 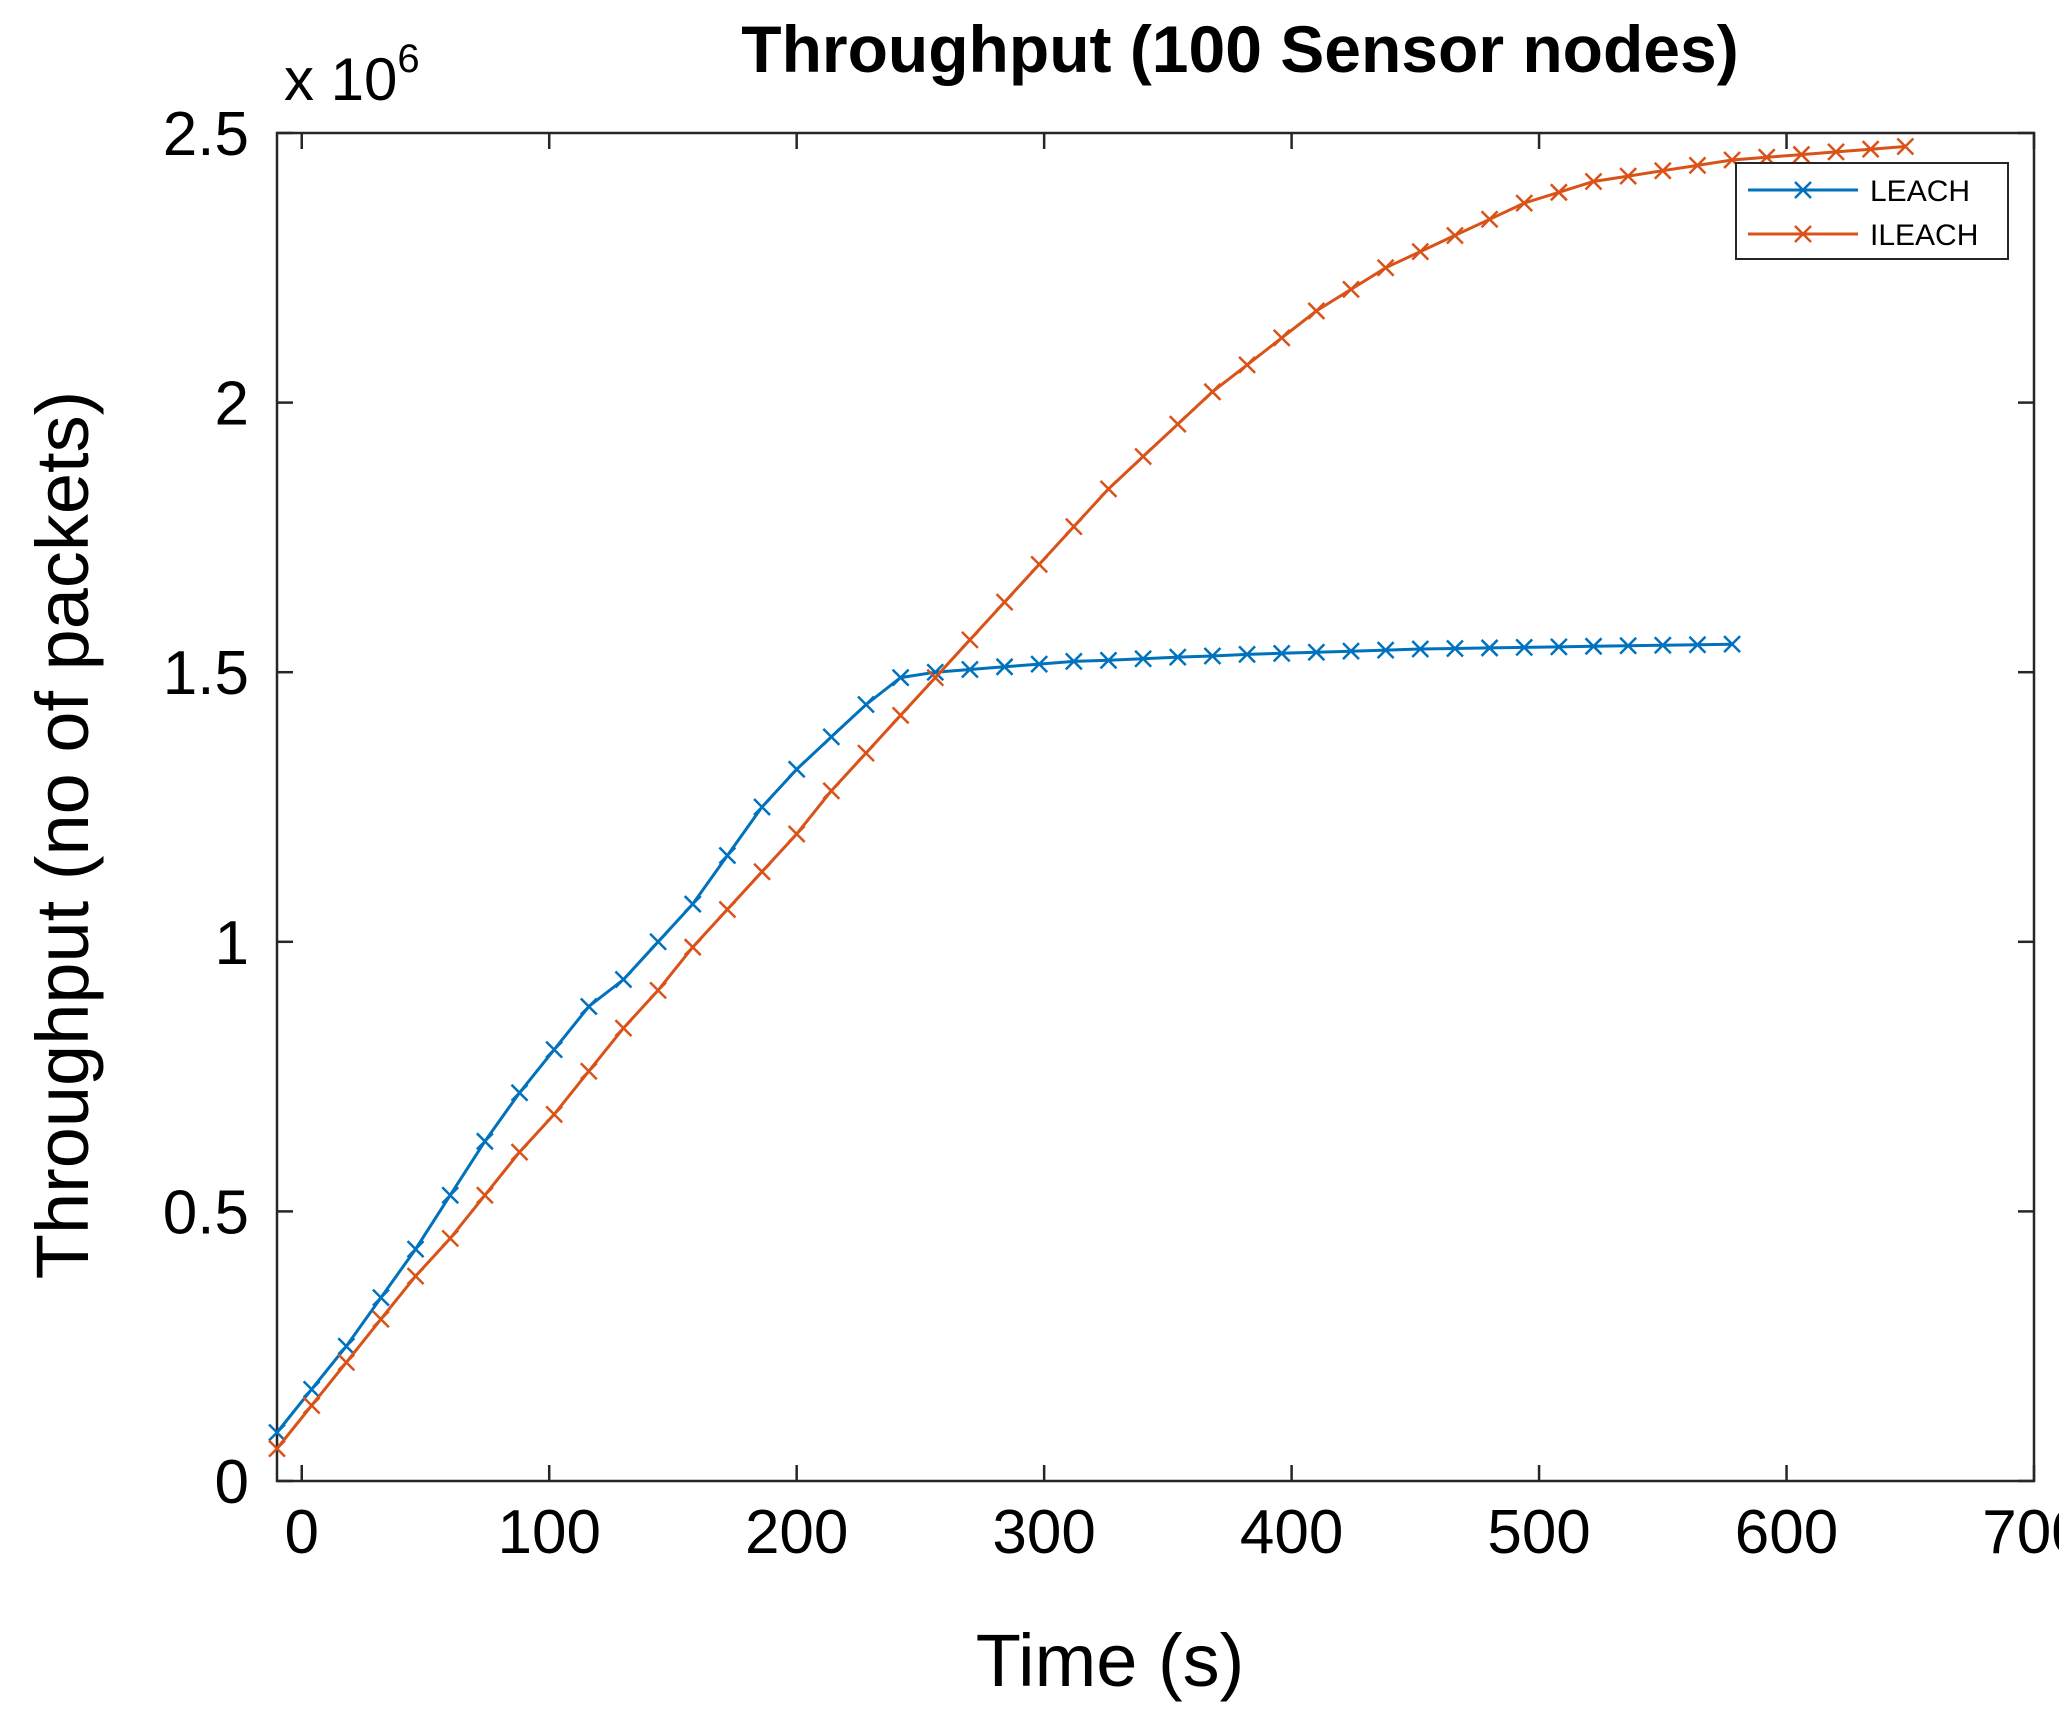 I want to click on y-tick-label: 0, so click(x=232, y=1482).